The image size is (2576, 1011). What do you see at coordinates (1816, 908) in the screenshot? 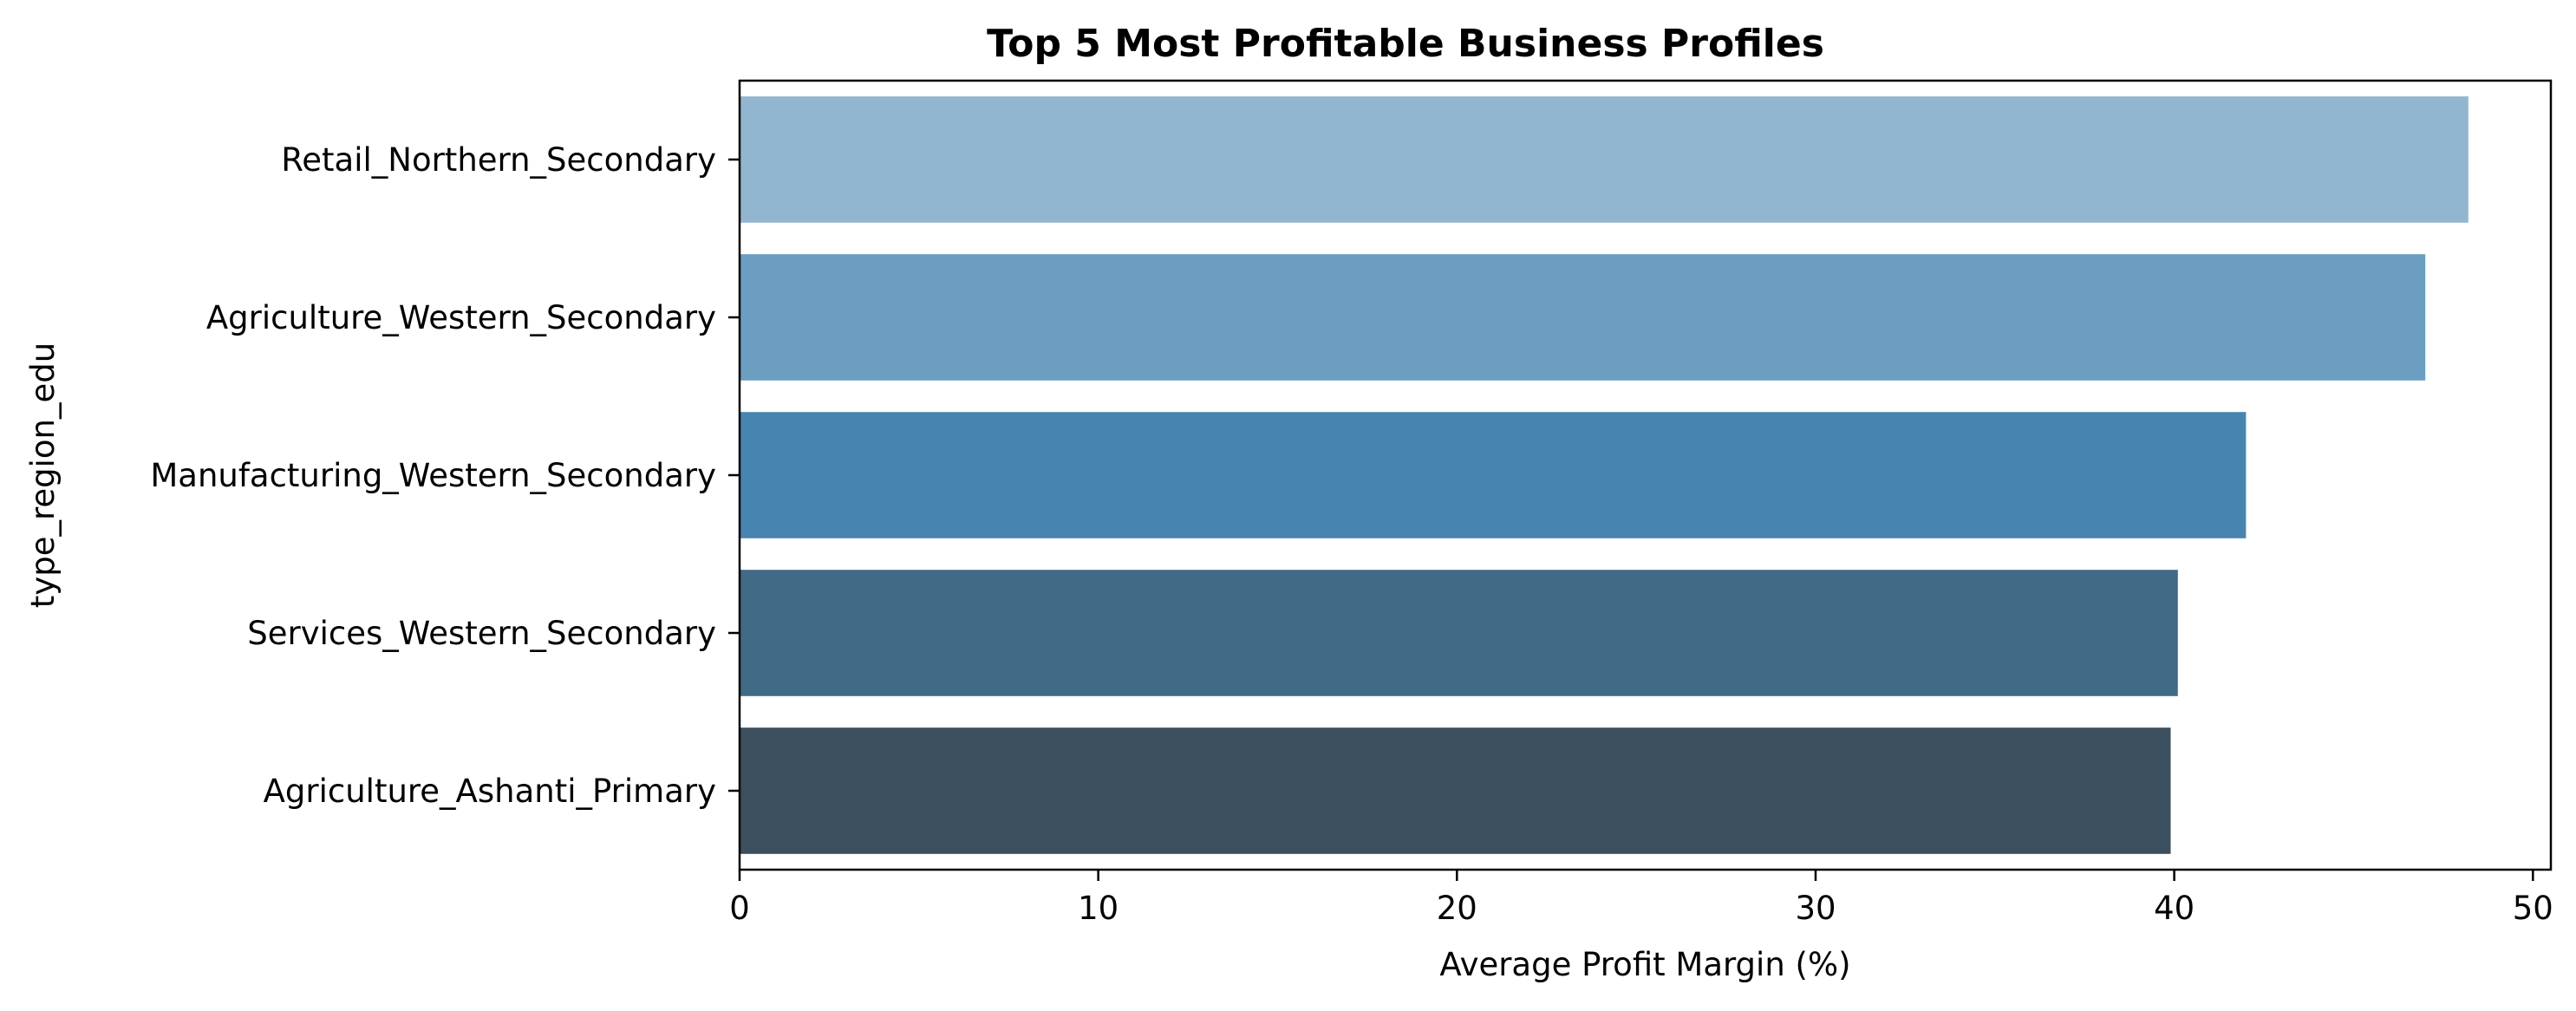
I see `x-tick-label: 30` at bounding box center [1816, 908].